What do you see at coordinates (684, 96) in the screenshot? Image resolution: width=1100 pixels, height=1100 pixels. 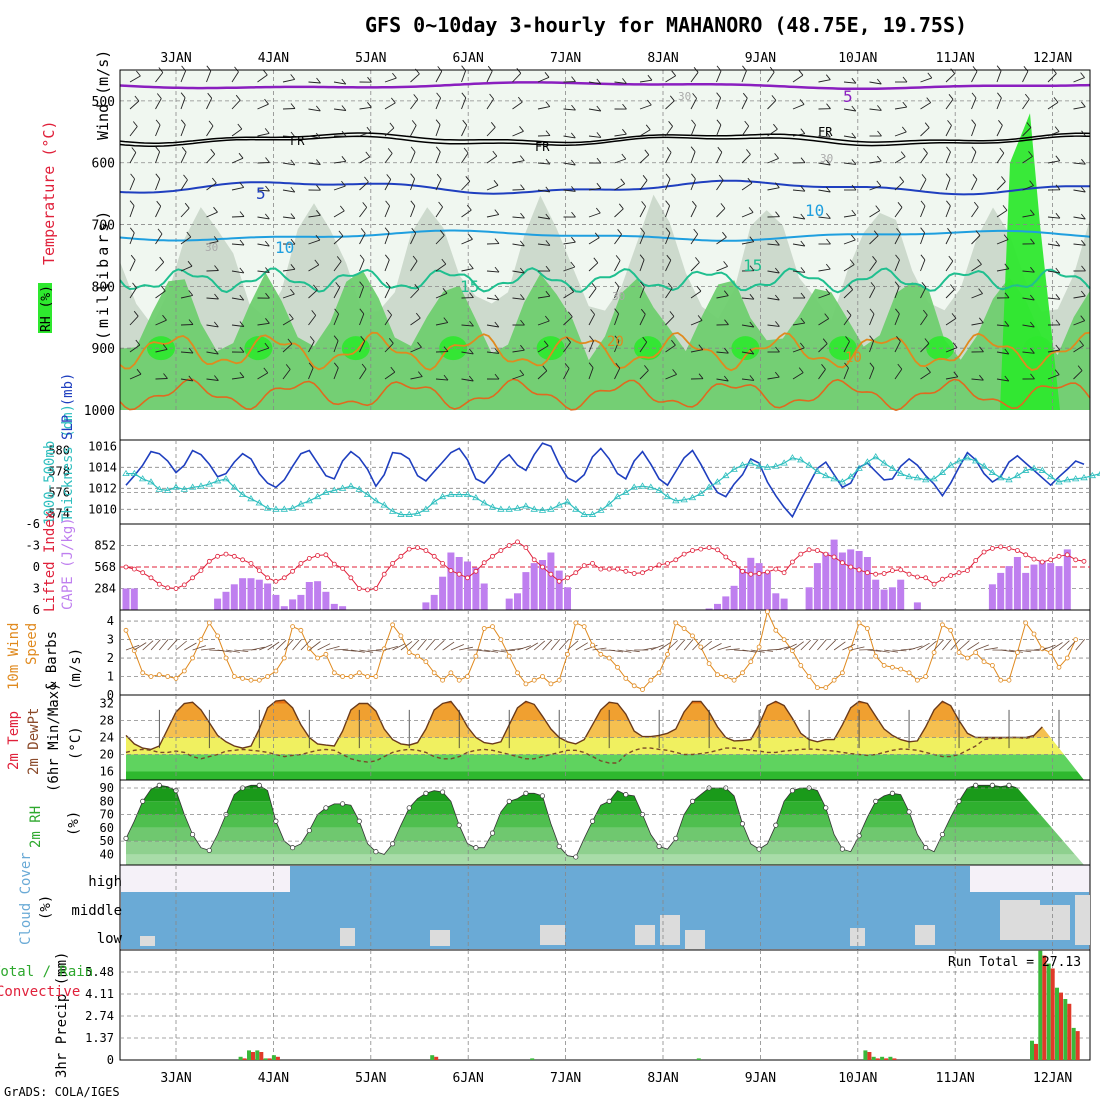 I see `contour-label: 30` at bounding box center [684, 96].